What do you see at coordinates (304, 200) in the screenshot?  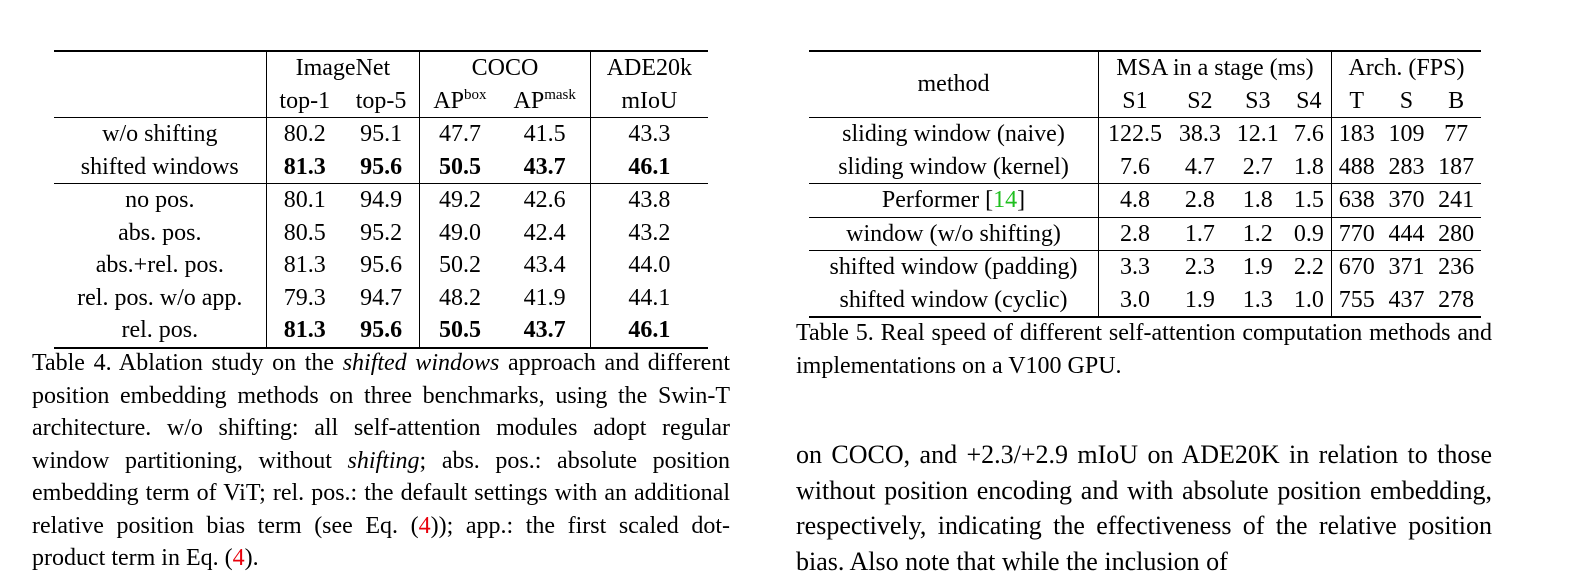 I see `cell-top1: 80.1` at bounding box center [304, 200].